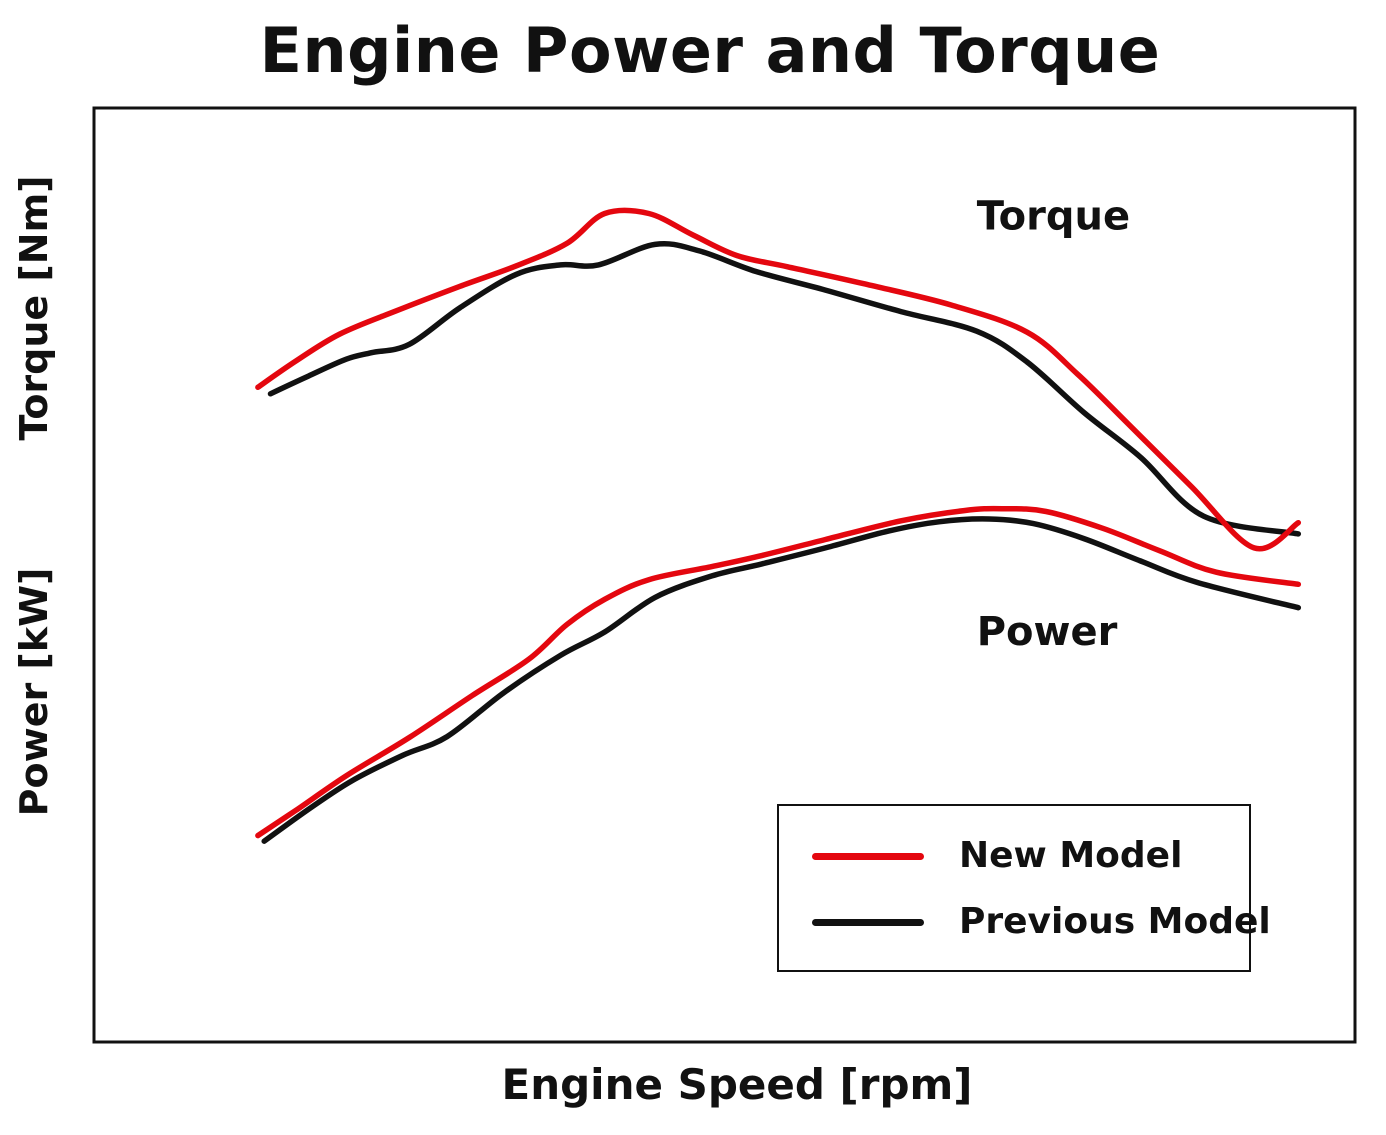  I want to click on legend-label-new-model: New Model, so click(1071, 855).